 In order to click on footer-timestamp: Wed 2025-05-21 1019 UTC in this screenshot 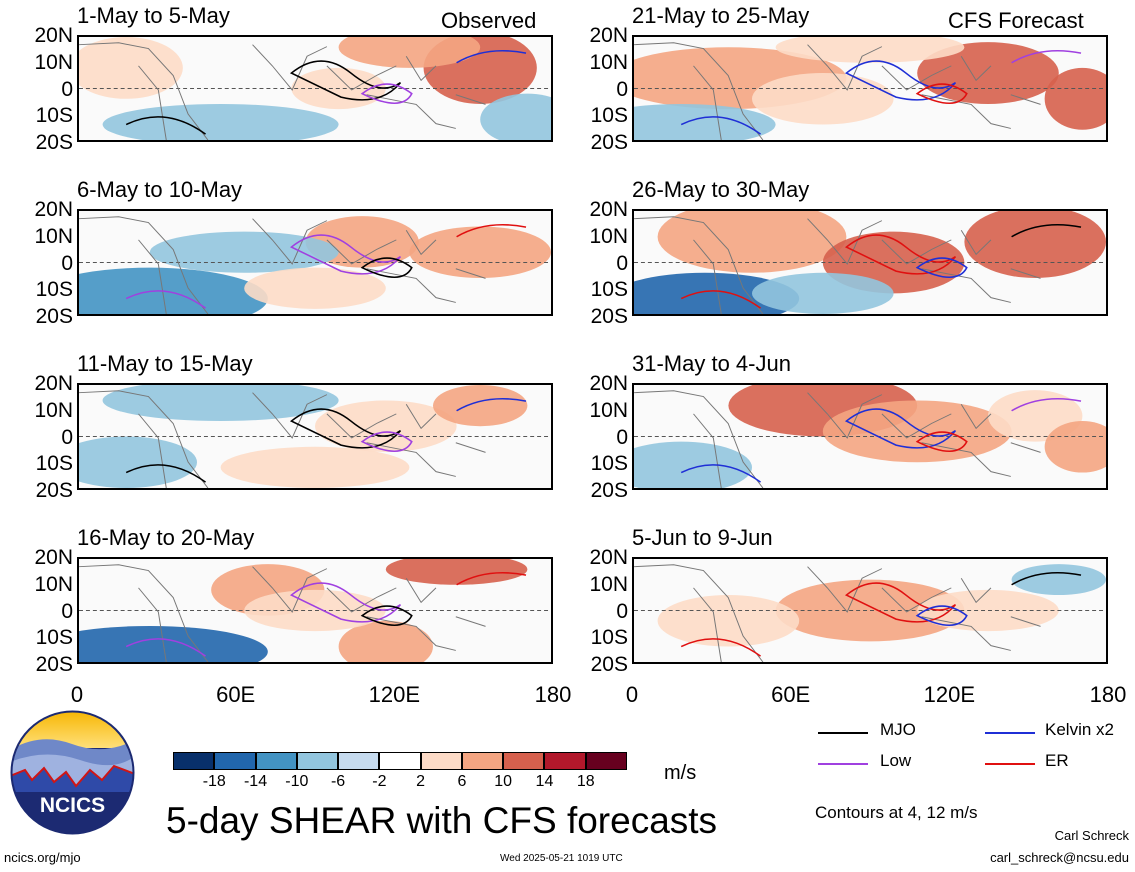, I will do `click(561, 858)`.